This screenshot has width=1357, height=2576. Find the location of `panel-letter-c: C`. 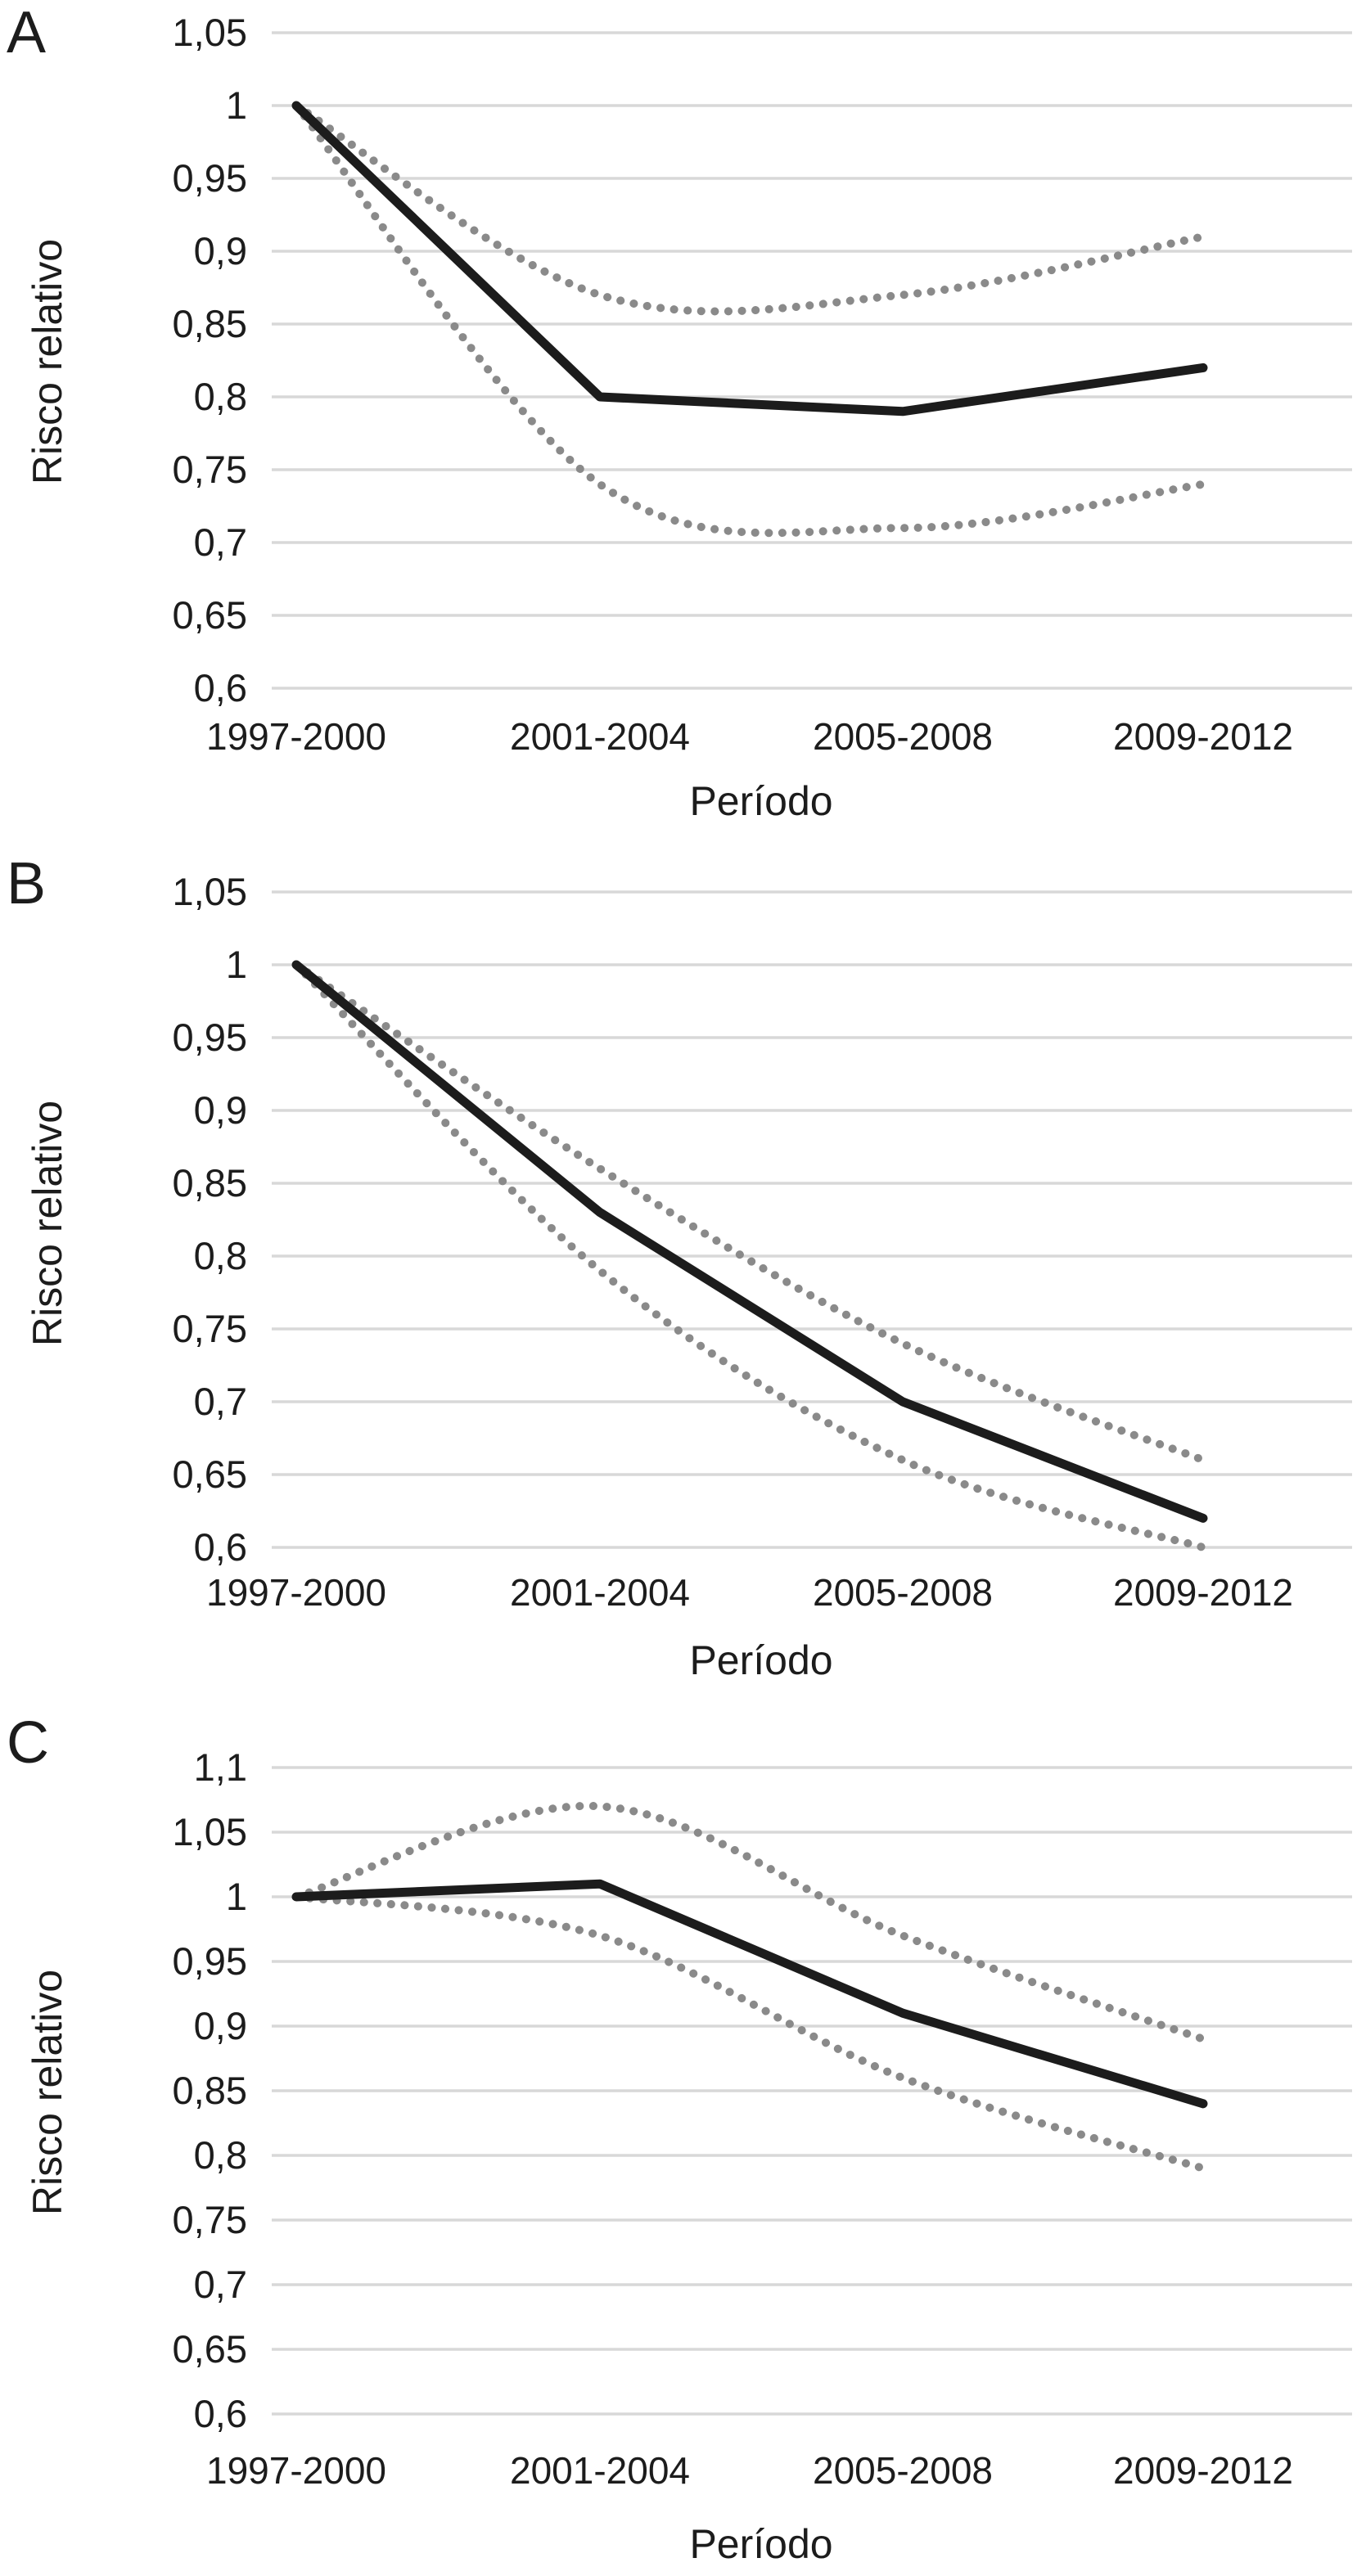

panel-letter-c: C is located at coordinates (28, 1743).